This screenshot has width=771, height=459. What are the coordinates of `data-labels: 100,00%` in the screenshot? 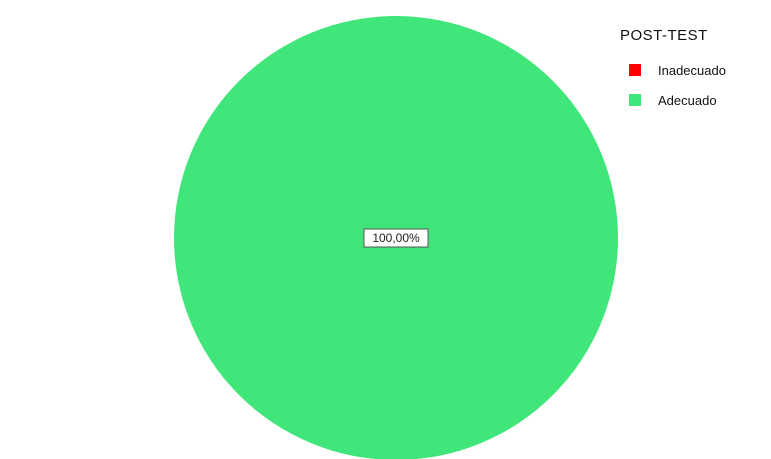 It's located at (396, 238).